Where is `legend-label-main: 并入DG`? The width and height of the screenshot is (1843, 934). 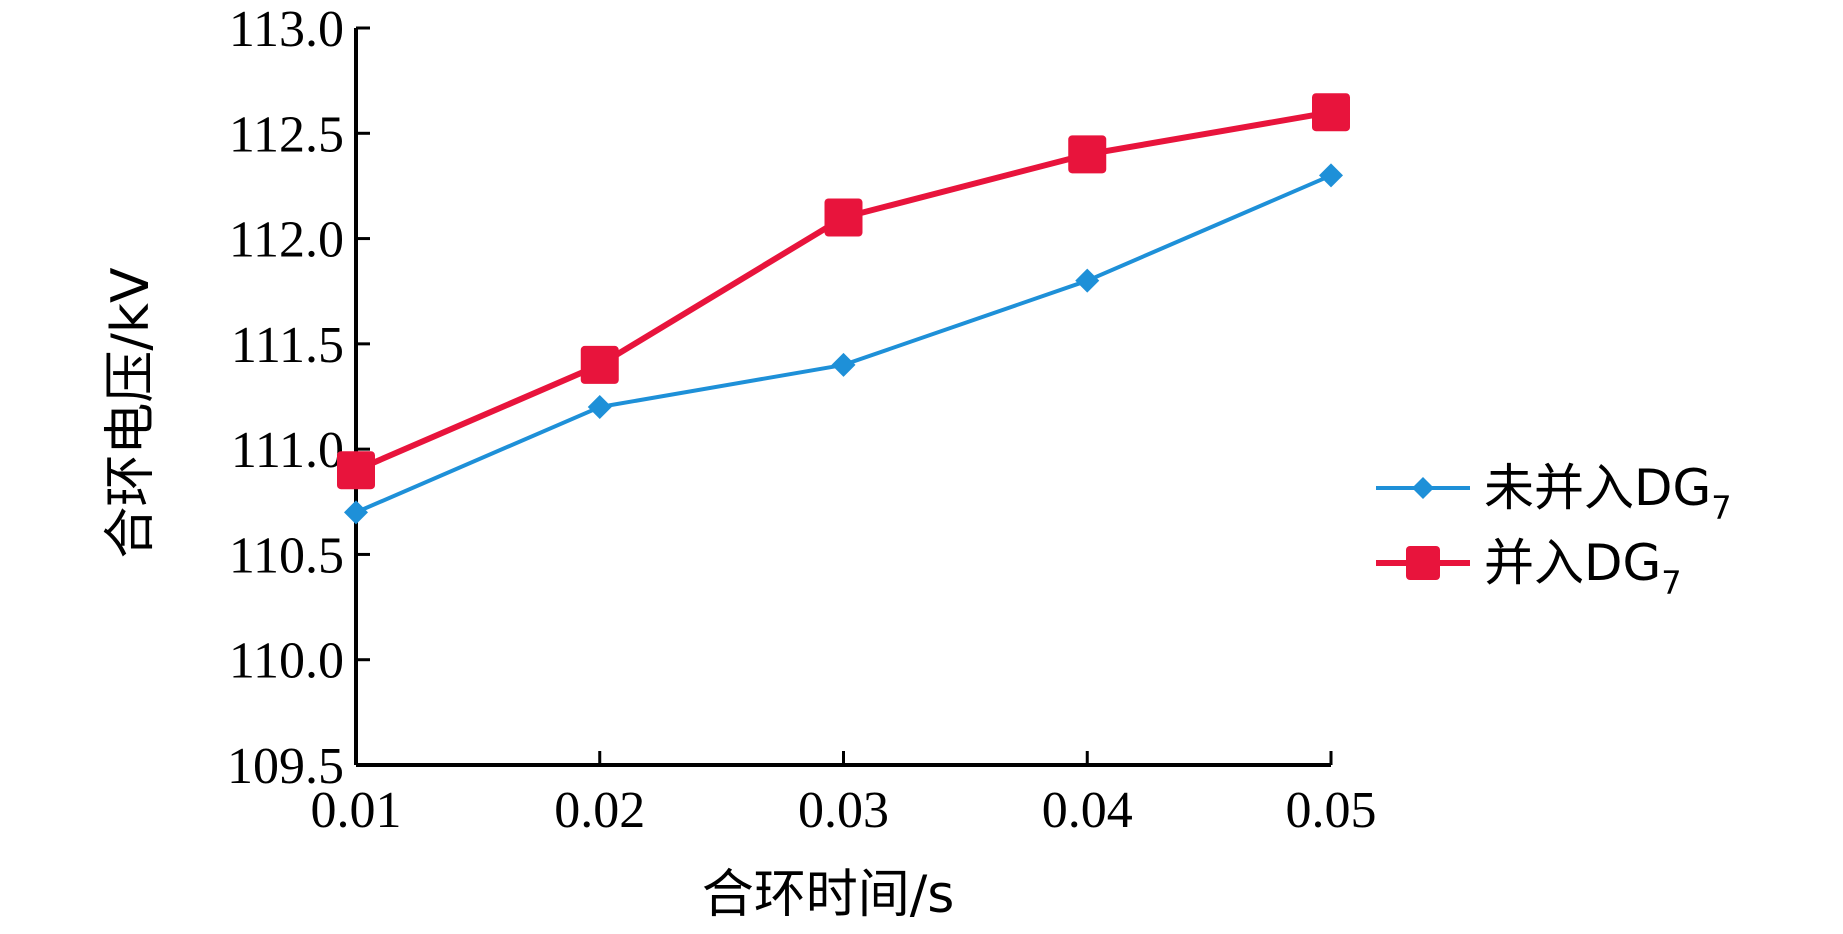 legend-label-main: 并入DG is located at coordinates (1572, 563).